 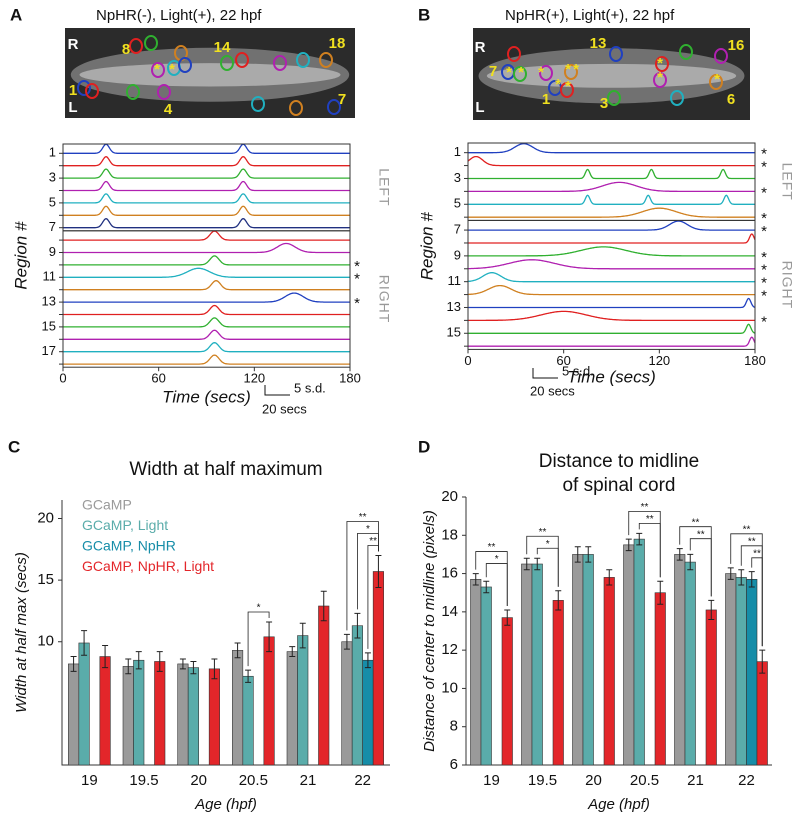 I want to click on legend-entry: GCaMP, Light, so click(x=125, y=525).